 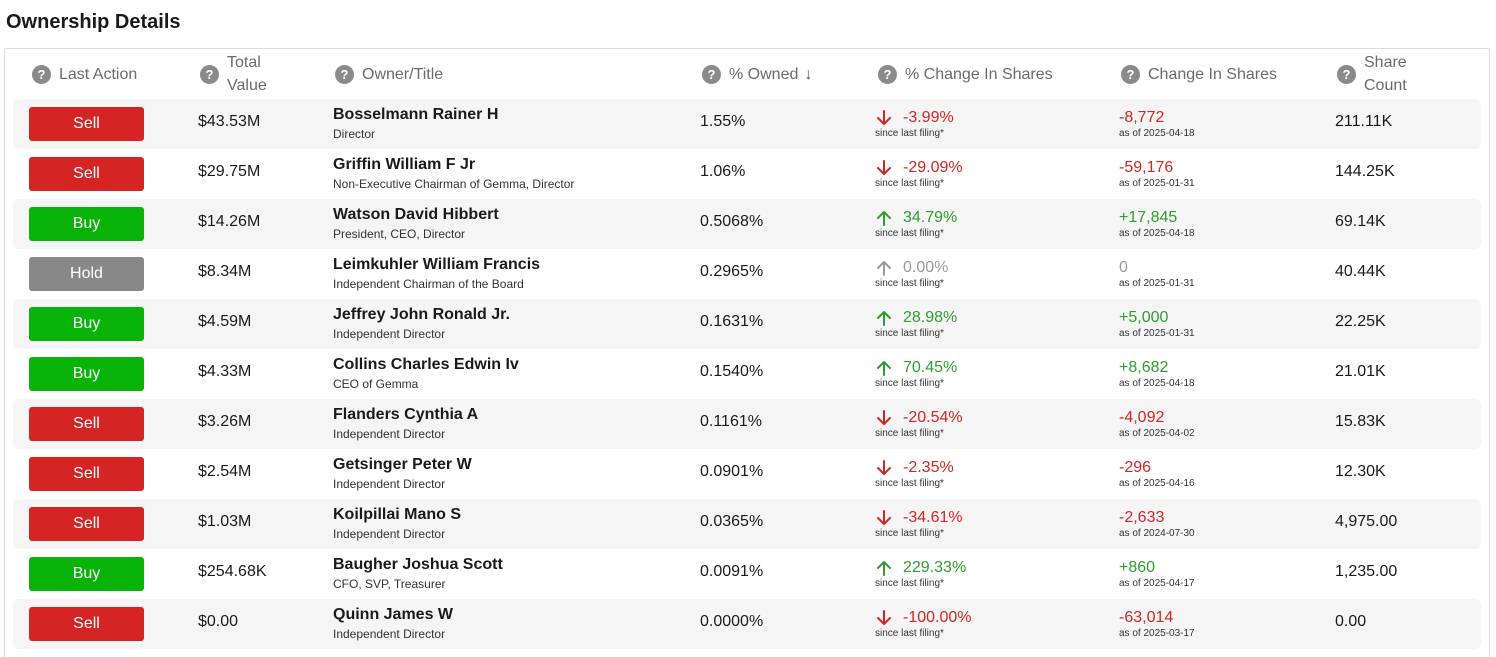 What do you see at coordinates (930, 317) in the screenshot?
I see `pct-change-value: 28.98%` at bounding box center [930, 317].